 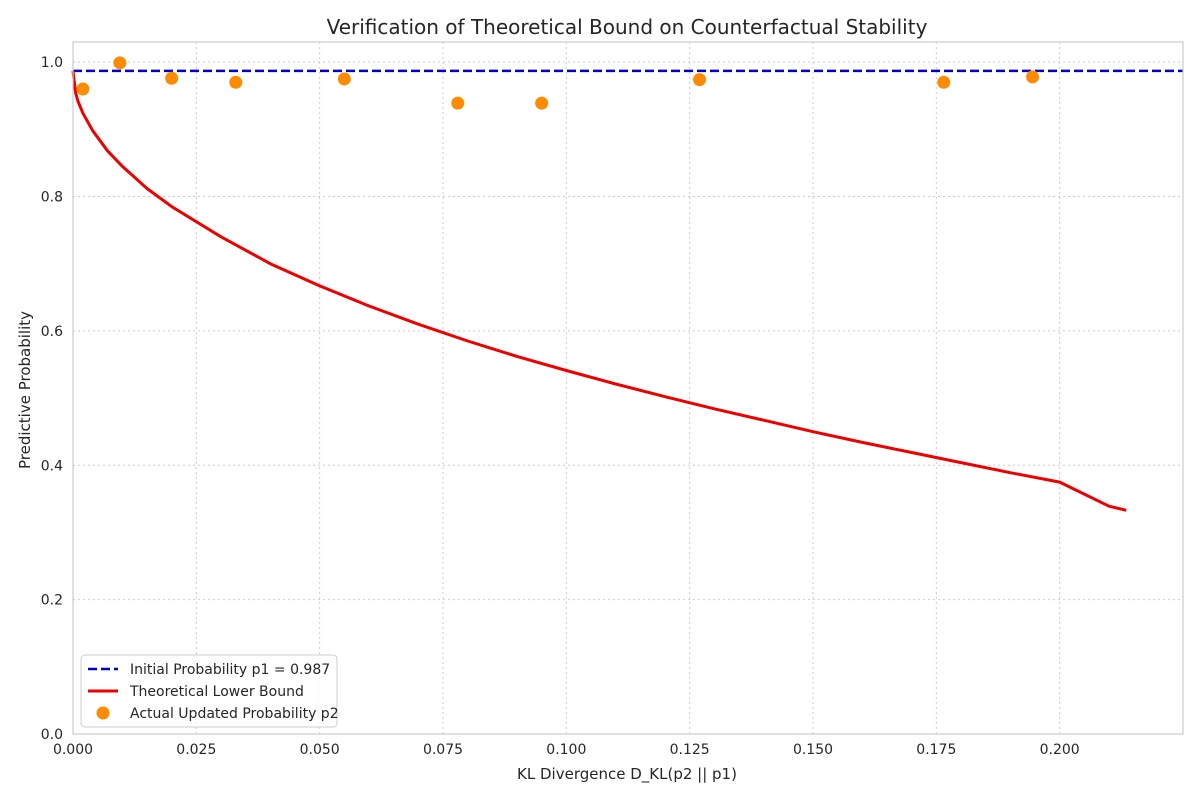 What do you see at coordinates (443, 750) in the screenshot?
I see `x-tick-label: 0.075` at bounding box center [443, 750].